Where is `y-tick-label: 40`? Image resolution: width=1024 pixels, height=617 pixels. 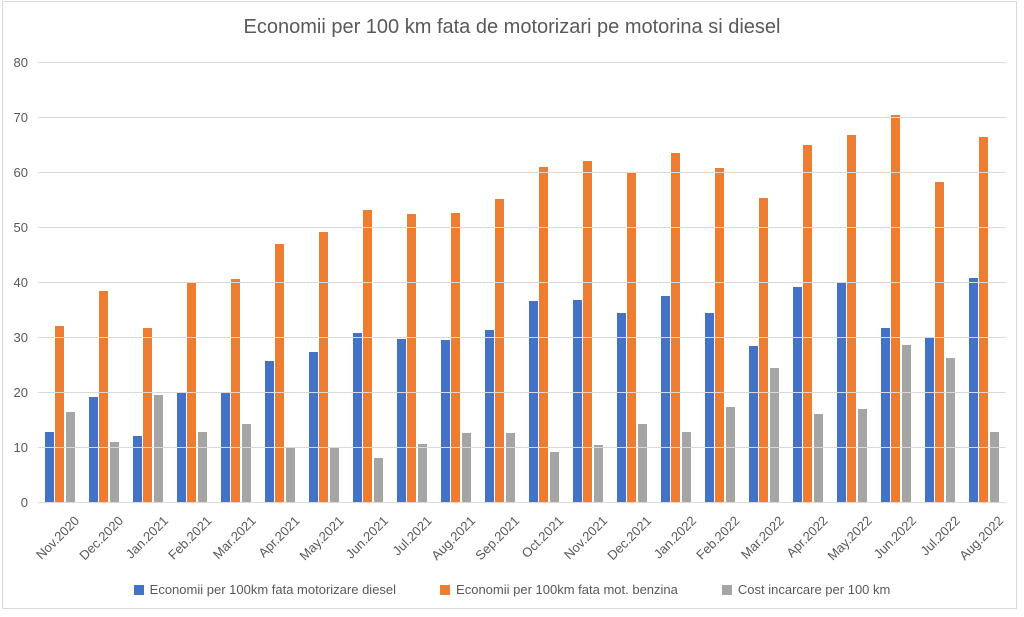
y-tick-label: 40 is located at coordinates (20, 282).